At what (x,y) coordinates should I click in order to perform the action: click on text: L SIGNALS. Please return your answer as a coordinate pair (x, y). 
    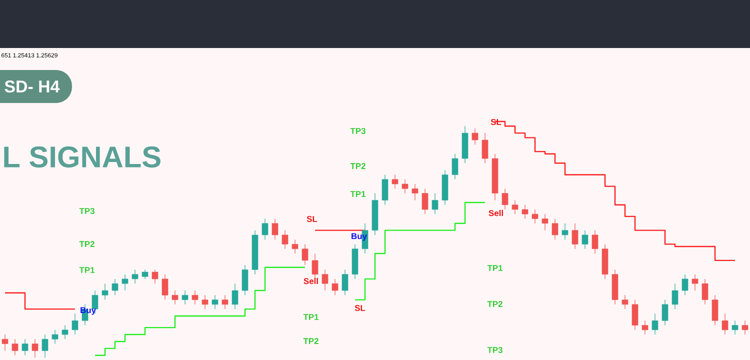
    Looking at the image, I should click on (82, 157).